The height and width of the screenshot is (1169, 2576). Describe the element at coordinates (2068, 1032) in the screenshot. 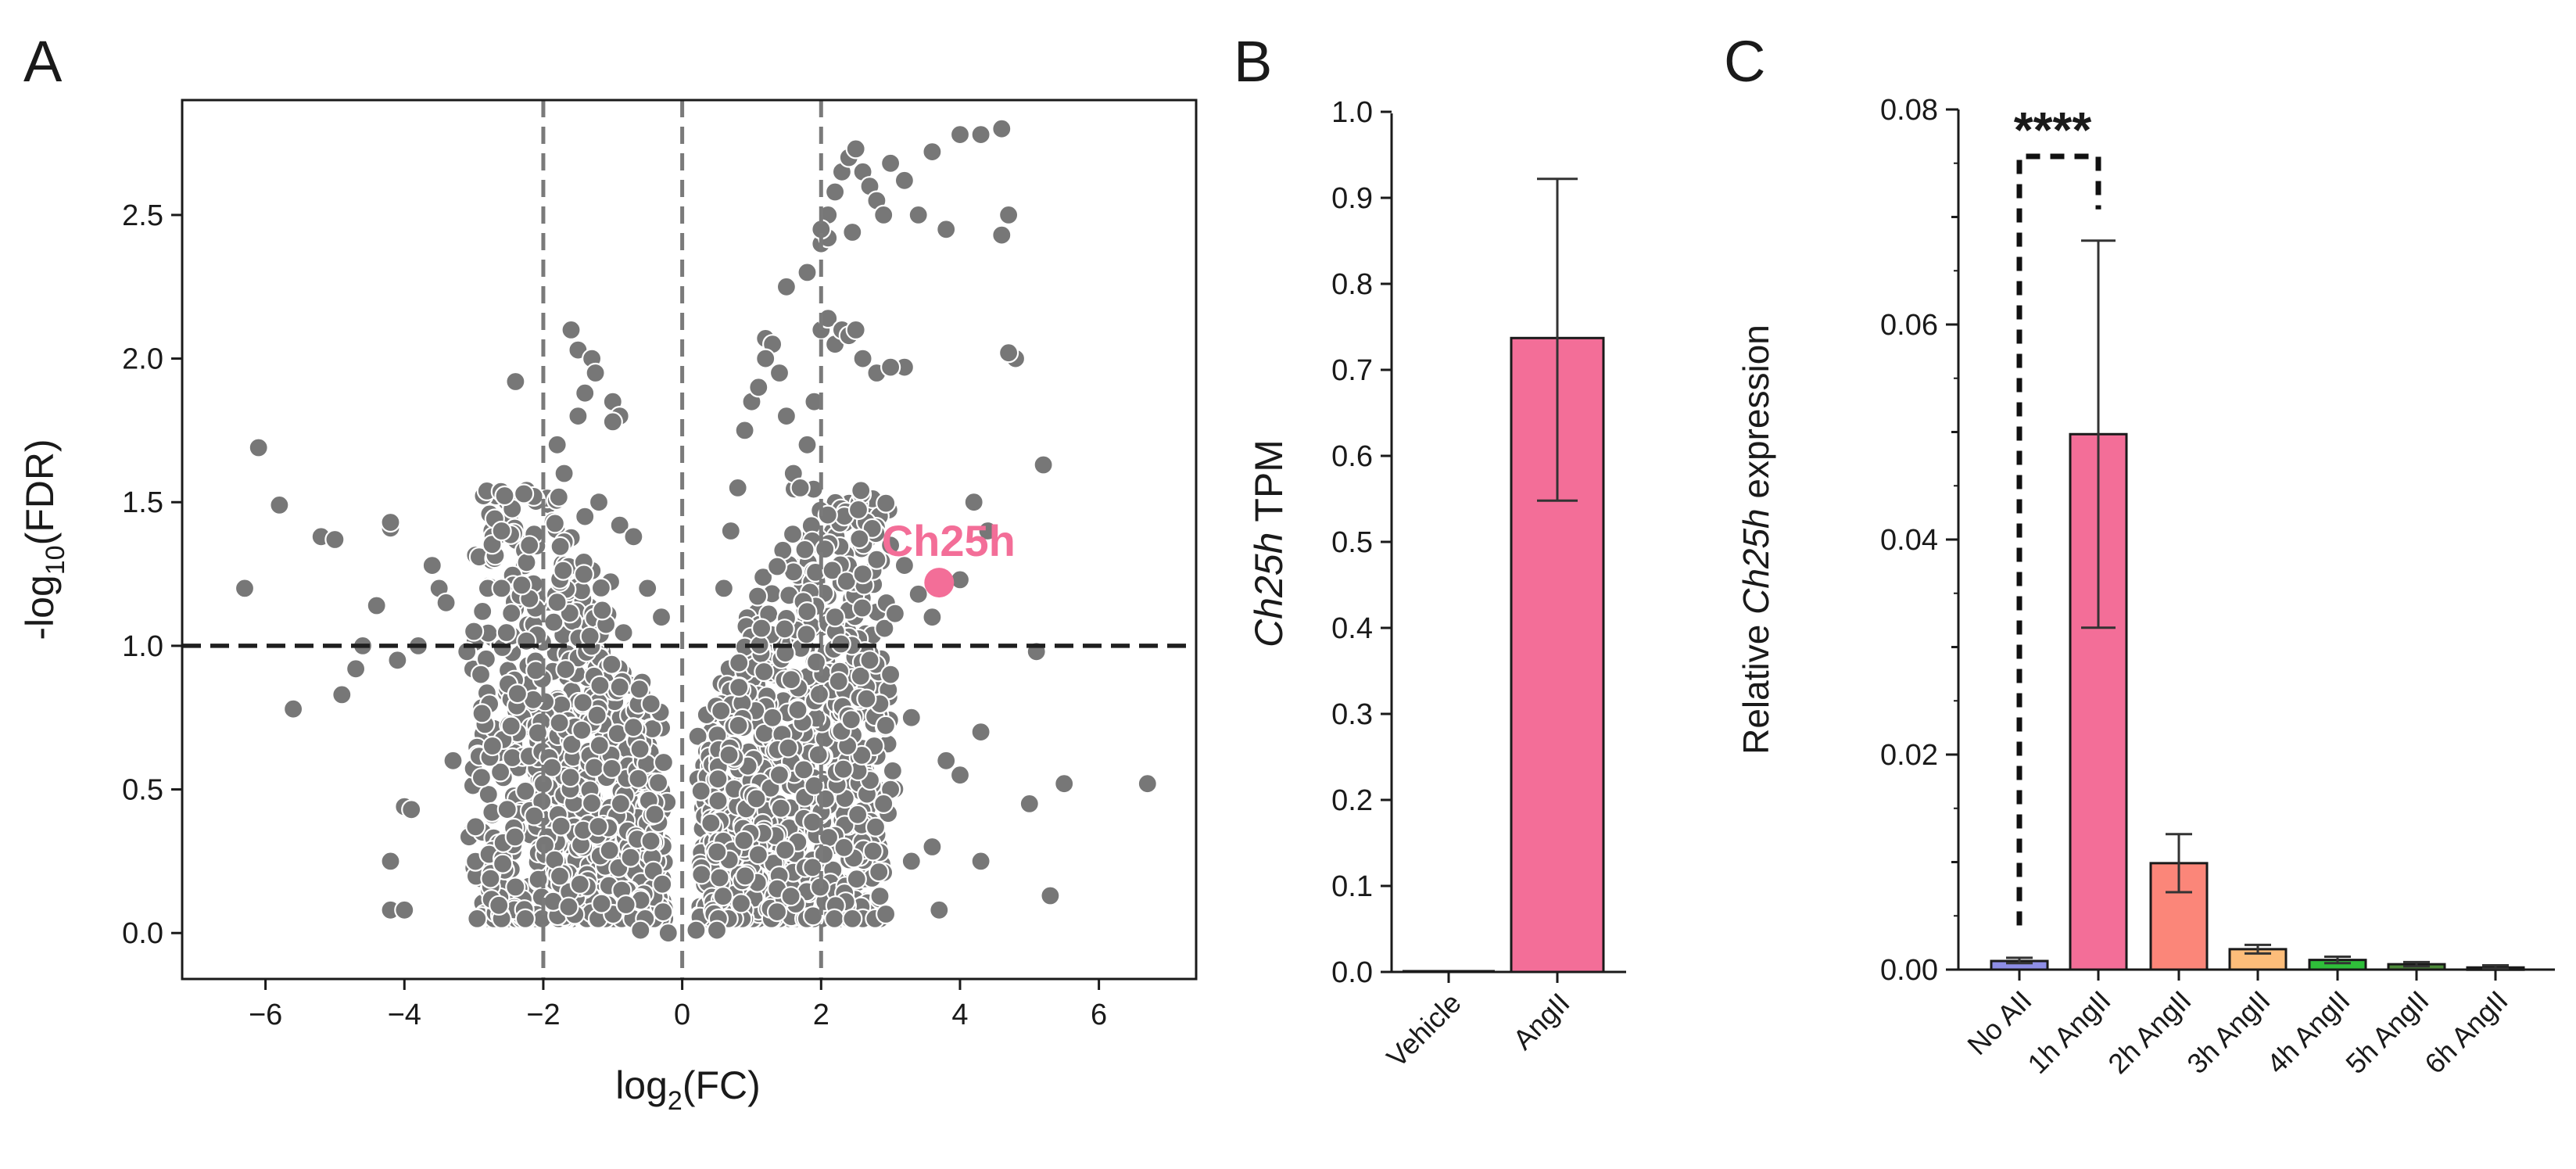

I see `x-tick-label: 1h AngII` at that location.